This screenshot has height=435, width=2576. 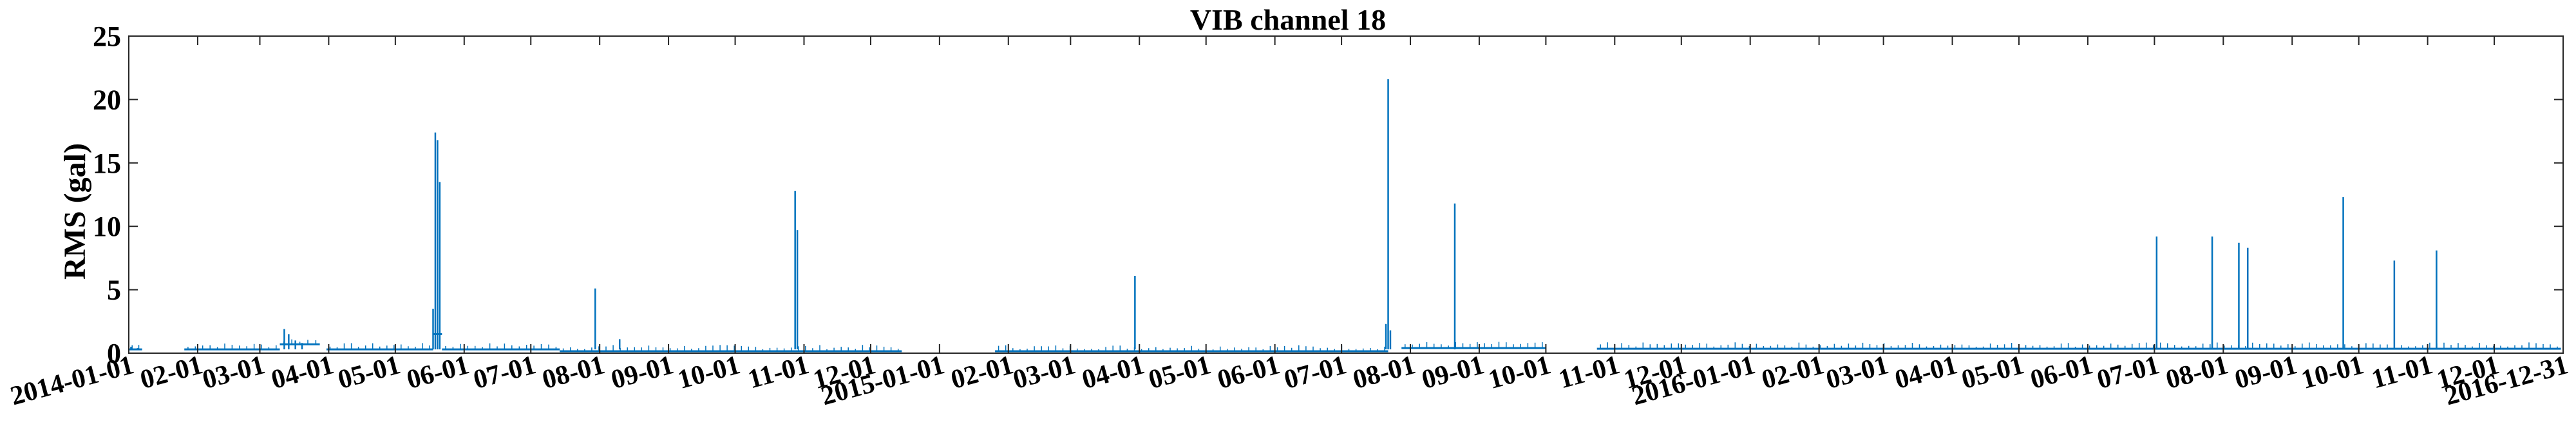 I want to click on y-tick-label: 0, so click(x=114, y=353).